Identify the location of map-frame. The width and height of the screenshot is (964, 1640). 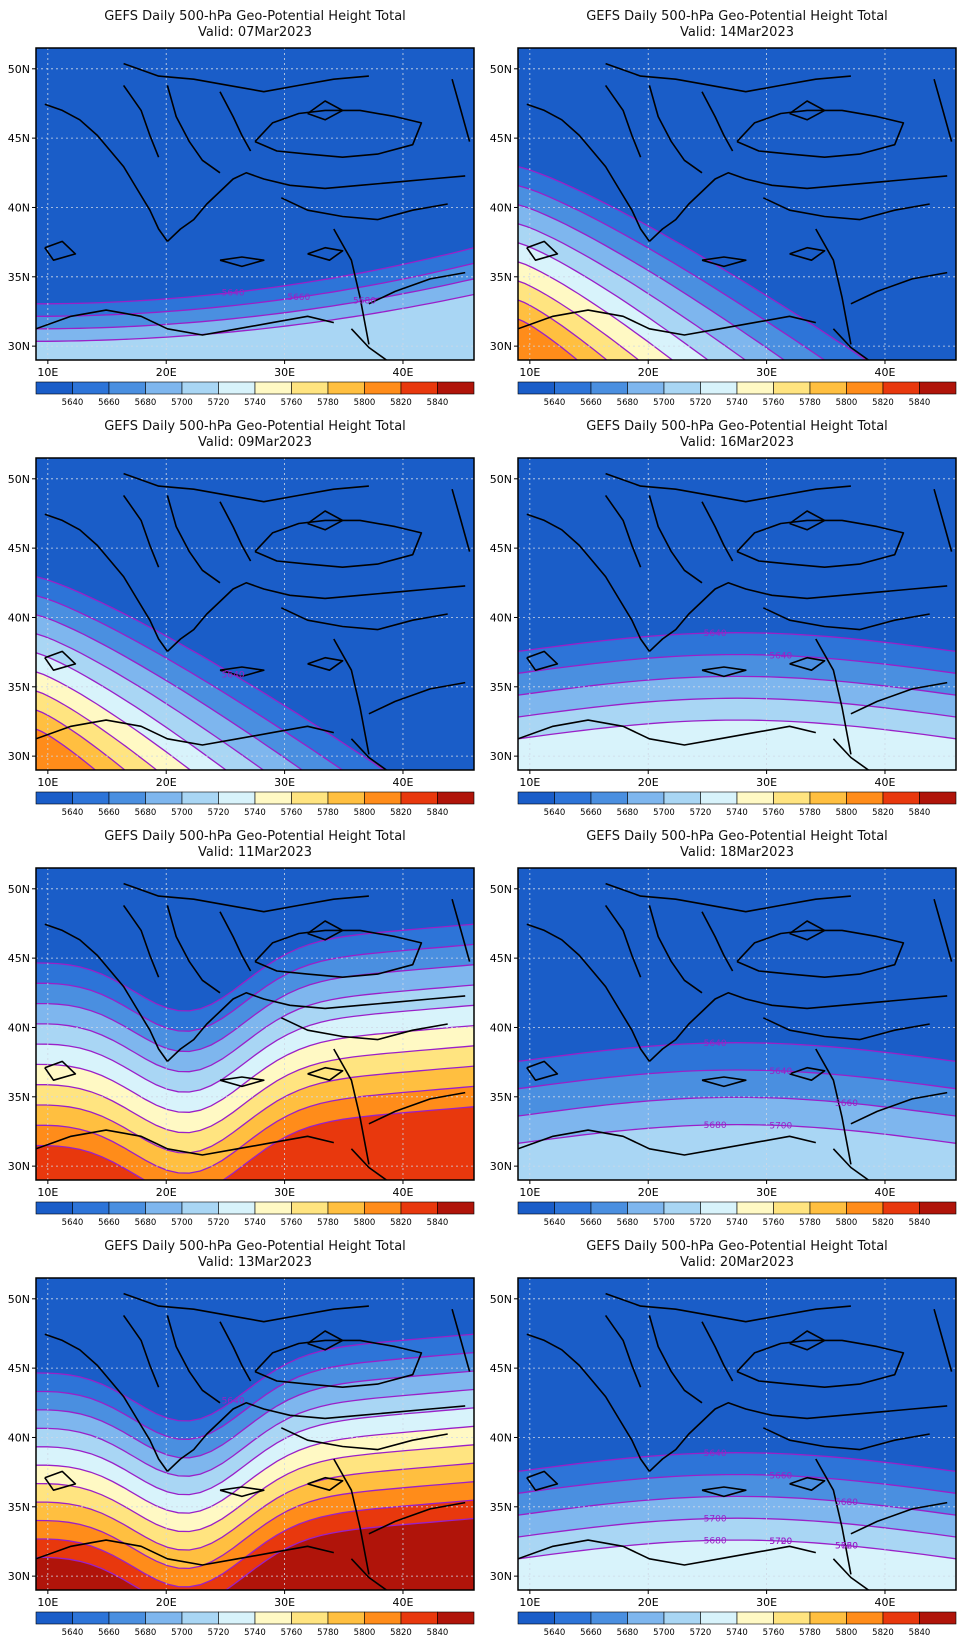
(255, 204).